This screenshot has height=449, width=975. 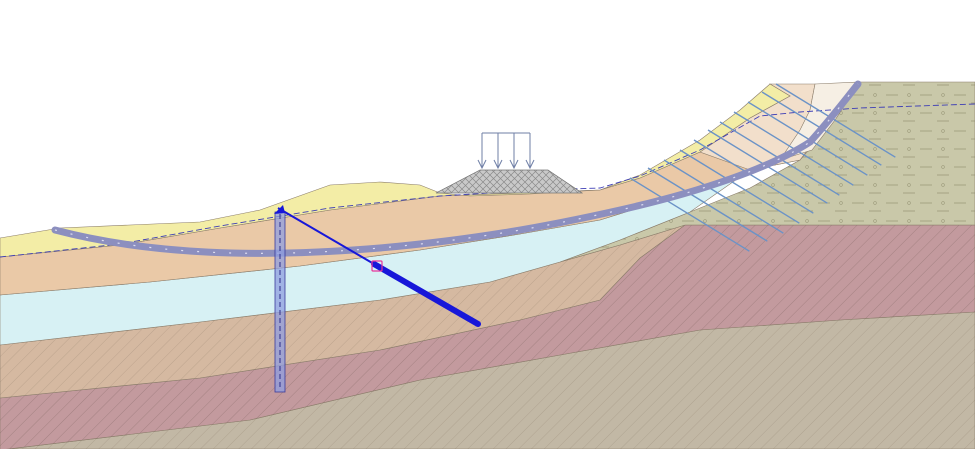 What do you see at coordinates (279, 209) in the screenshot?
I see `anchor-head-icon` at bounding box center [279, 209].